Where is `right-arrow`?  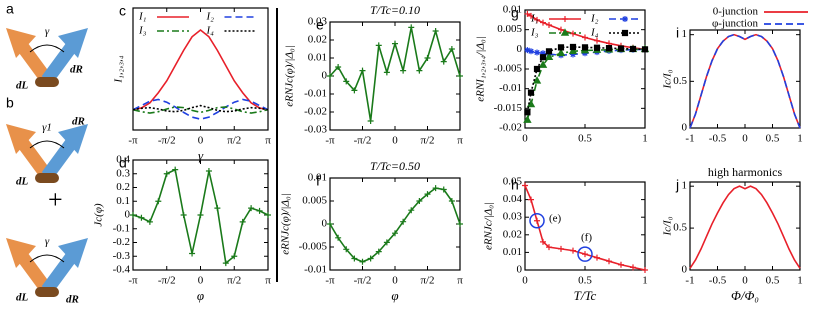
right-arrow is located at coordinates (59, 159).